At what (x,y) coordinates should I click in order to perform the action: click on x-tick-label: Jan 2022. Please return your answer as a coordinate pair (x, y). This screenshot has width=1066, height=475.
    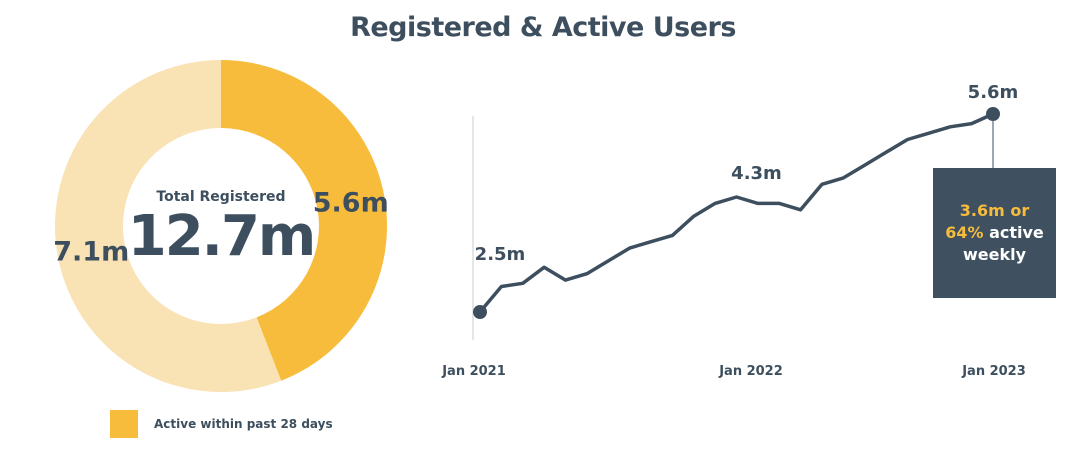
    Looking at the image, I should click on (750, 371).